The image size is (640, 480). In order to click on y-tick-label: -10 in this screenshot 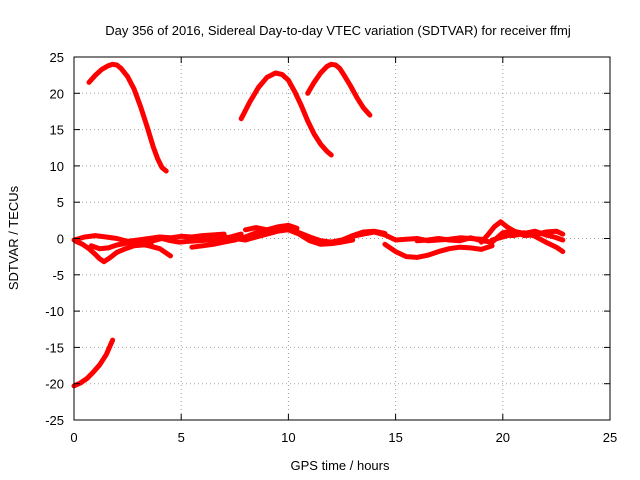, I will do `click(54, 311)`.